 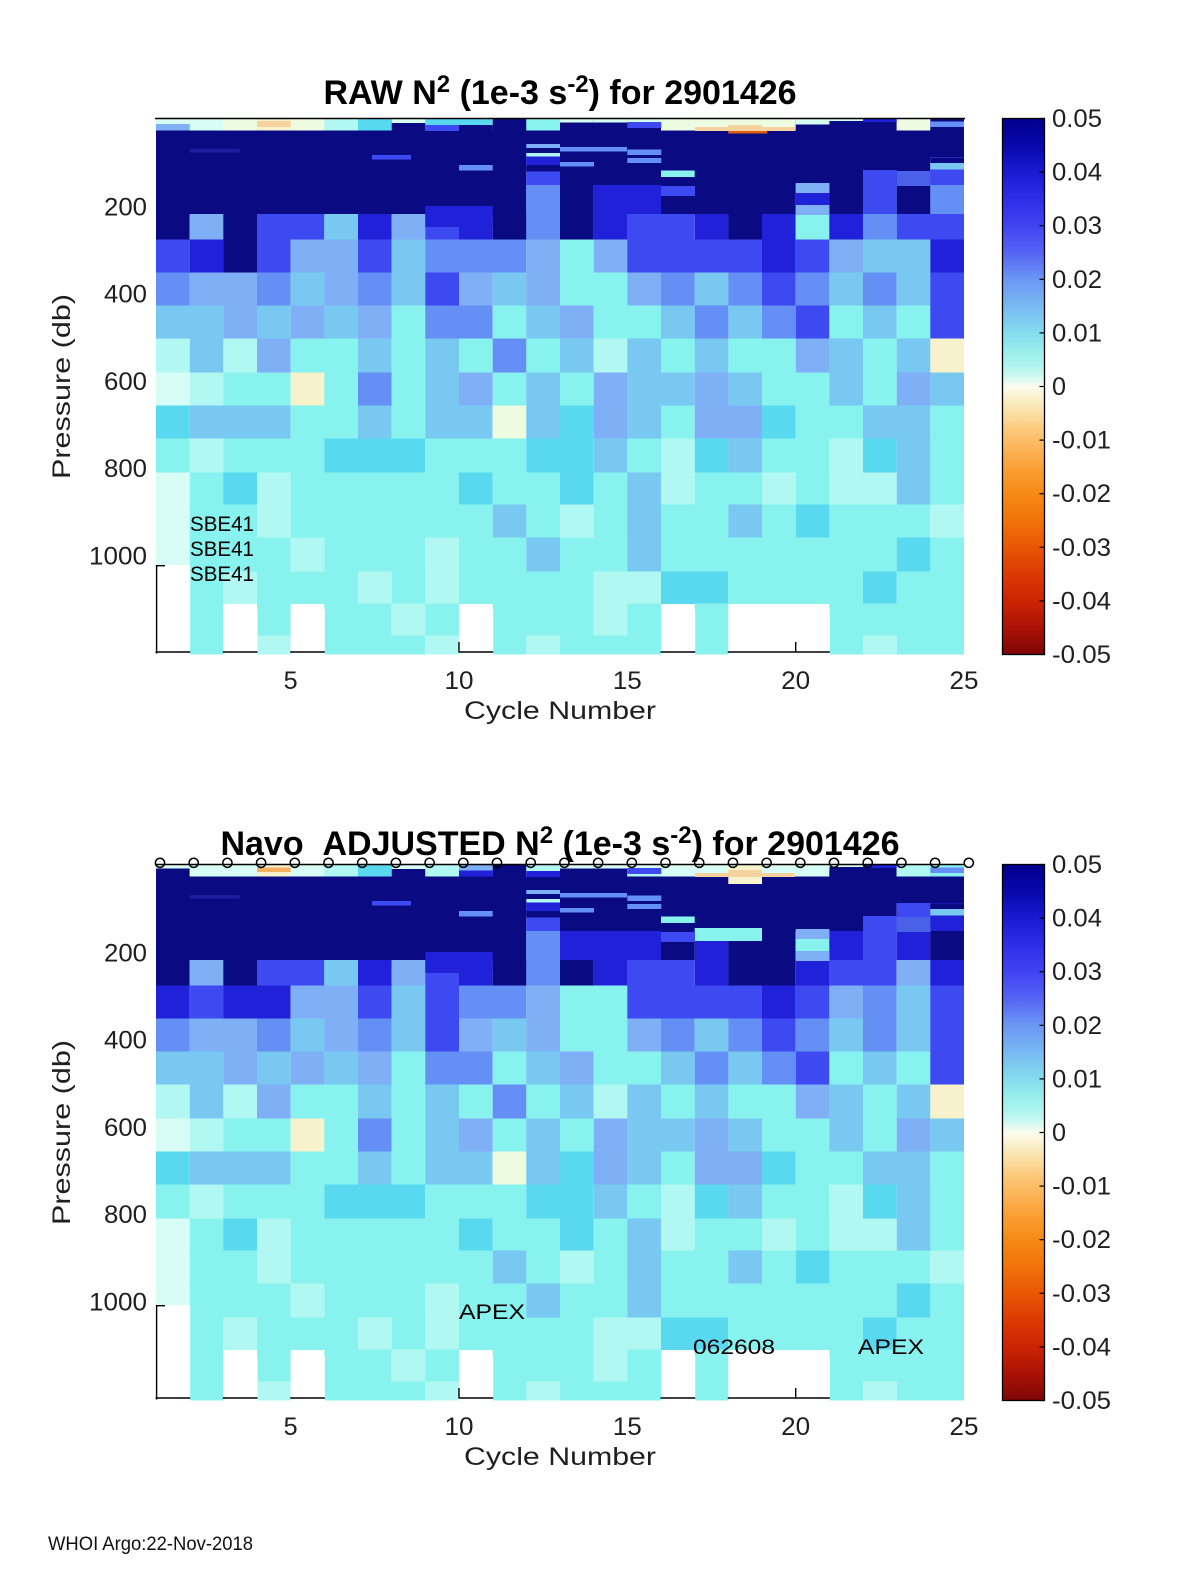 I want to click on svg-text: RAW N2 (1e-3 s-2) for 2901426, so click(x=559, y=91).